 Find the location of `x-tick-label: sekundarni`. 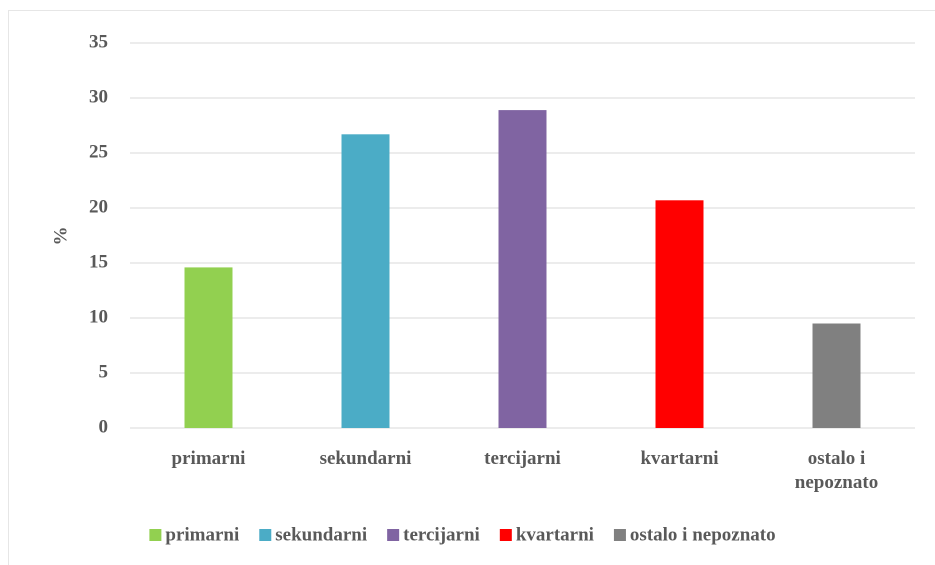

x-tick-label: sekundarni is located at coordinates (365, 458).